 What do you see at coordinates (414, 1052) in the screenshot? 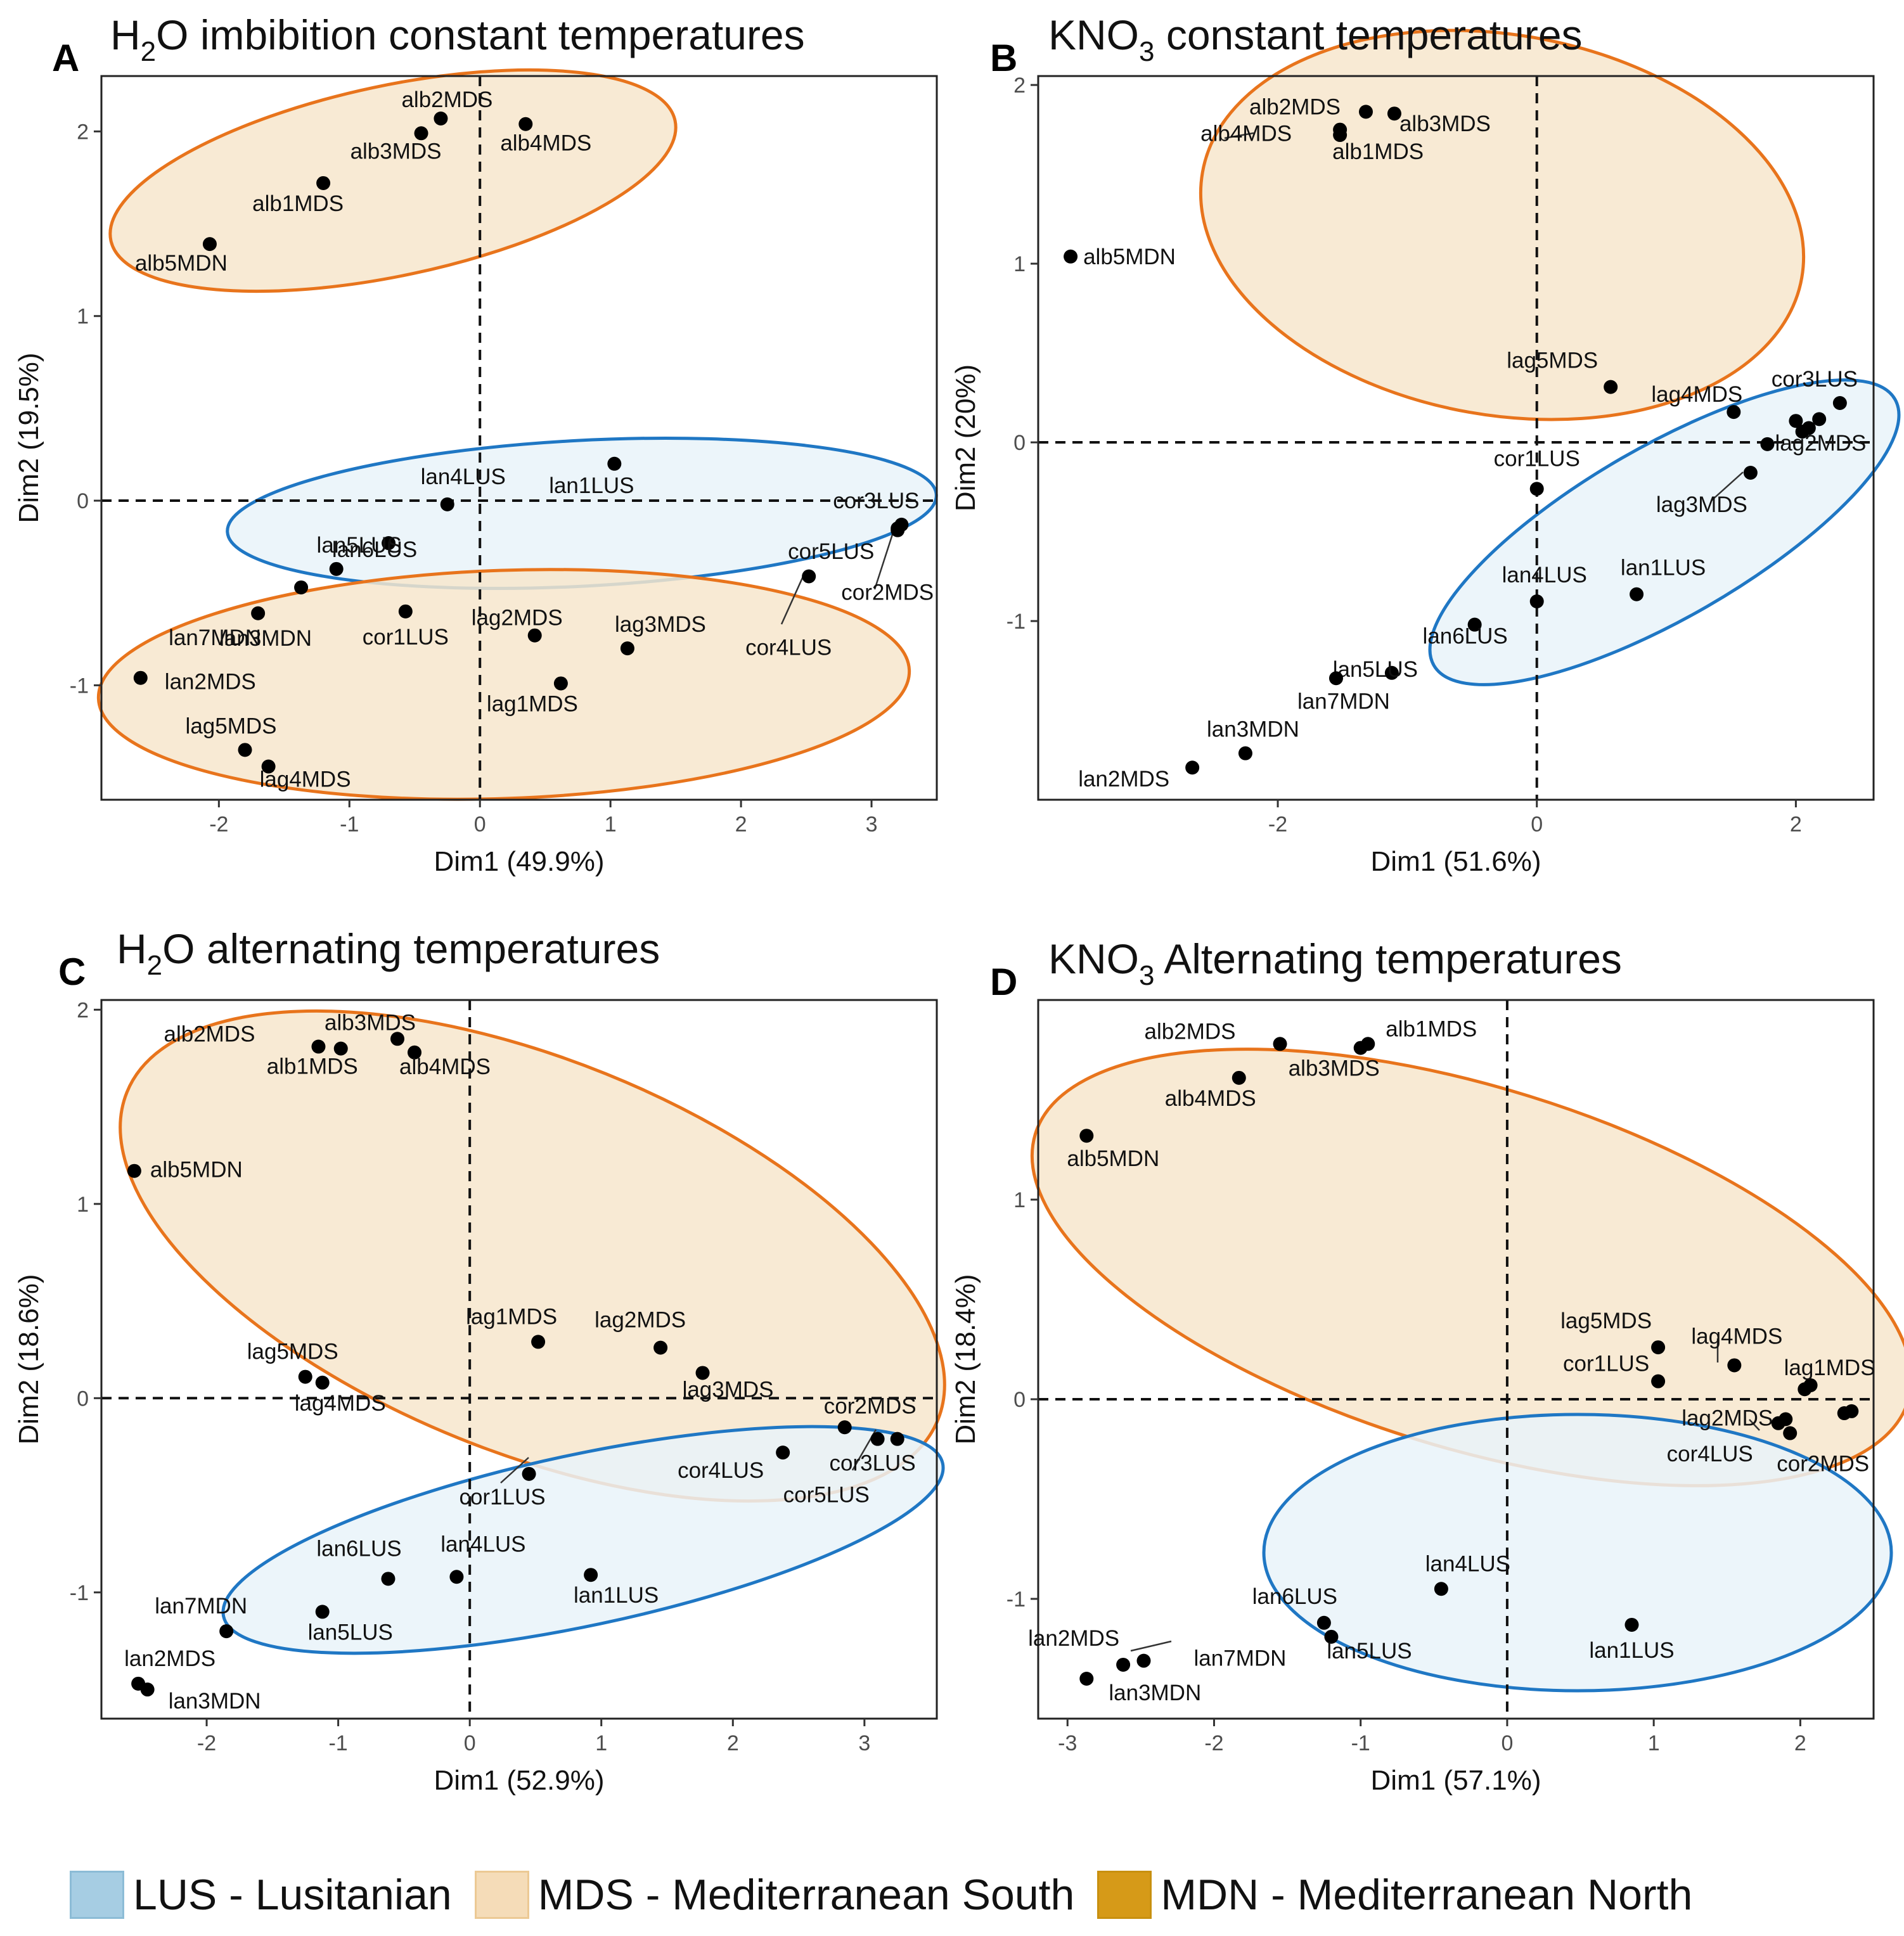
I see `point-alb4MDS` at bounding box center [414, 1052].